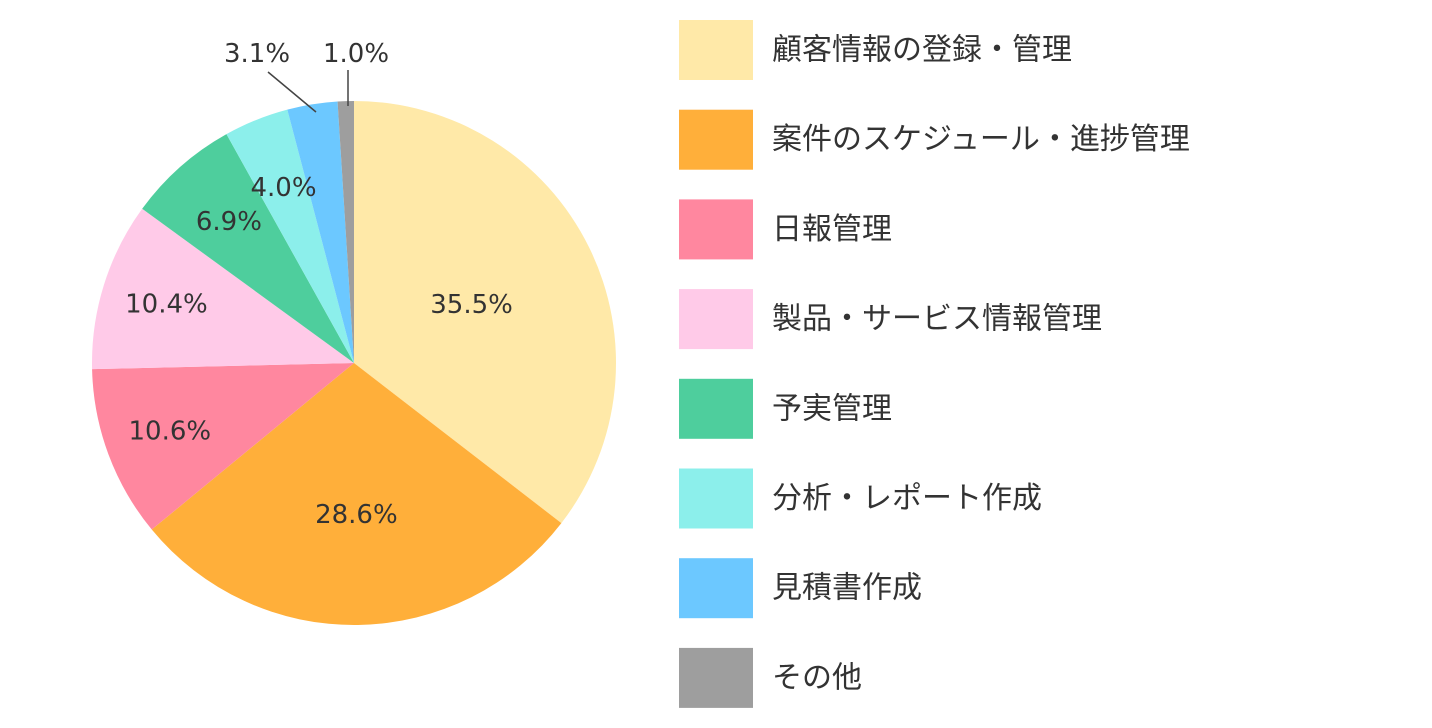  Describe the element at coordinates (345, 232) in the screenshot. I see `slice-8-wedge` at that location.